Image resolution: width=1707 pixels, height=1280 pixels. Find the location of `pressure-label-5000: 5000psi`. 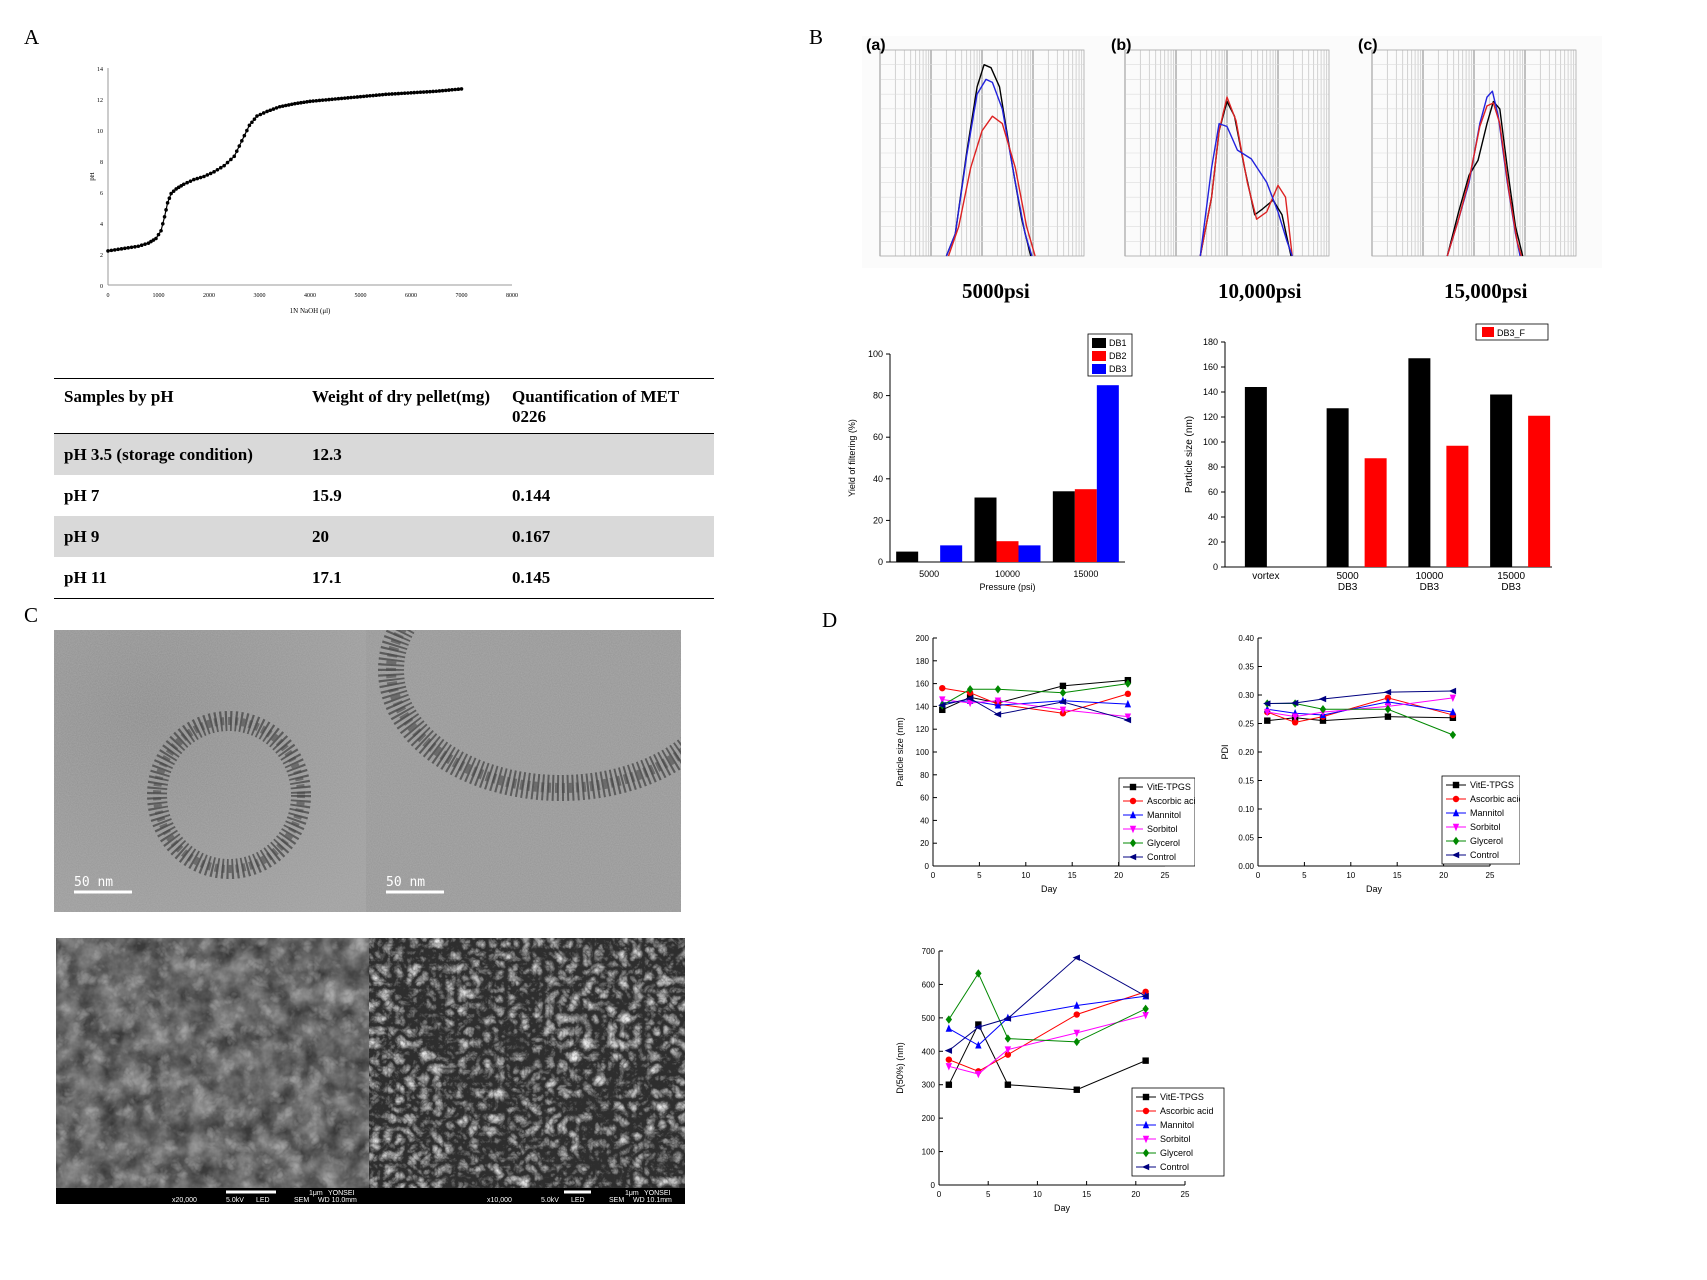

pressure-label-5000: 5000psi is located at coordinates (996, 291).